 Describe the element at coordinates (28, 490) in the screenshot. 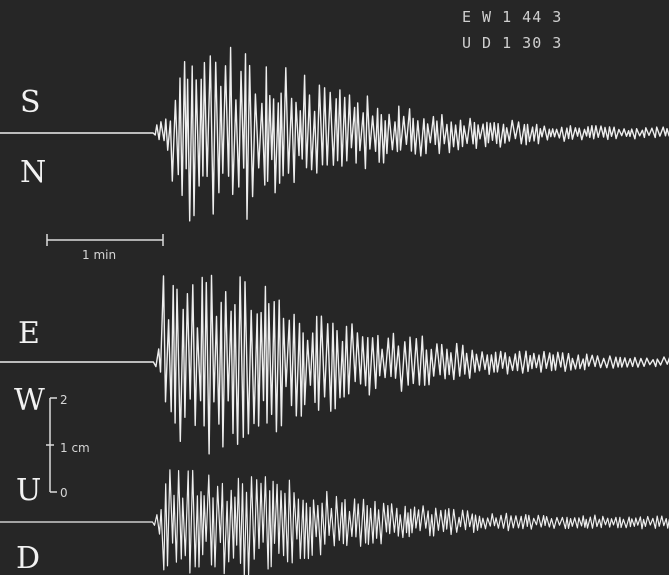

I see `label-up: U` at that location.